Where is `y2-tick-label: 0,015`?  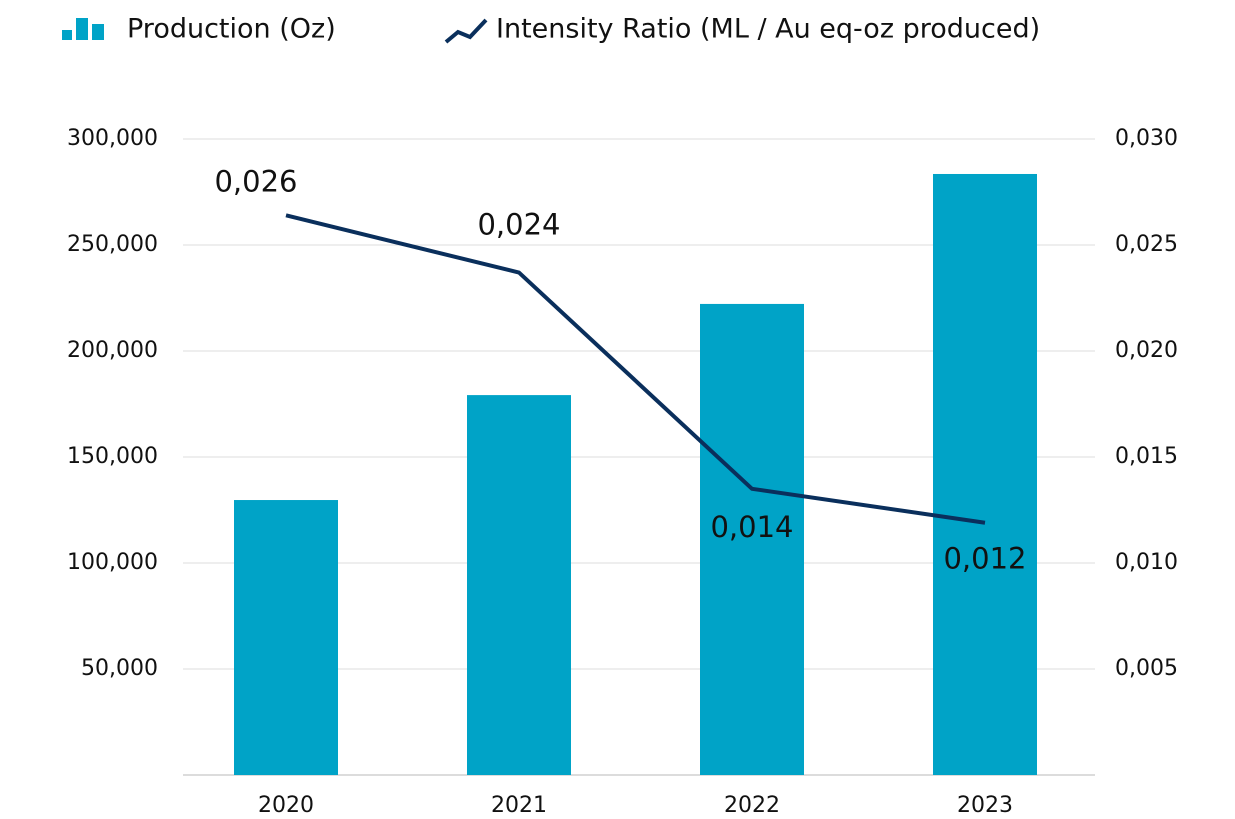
y2-tick-label: 0,015 is located at coordinates (1146, 456).